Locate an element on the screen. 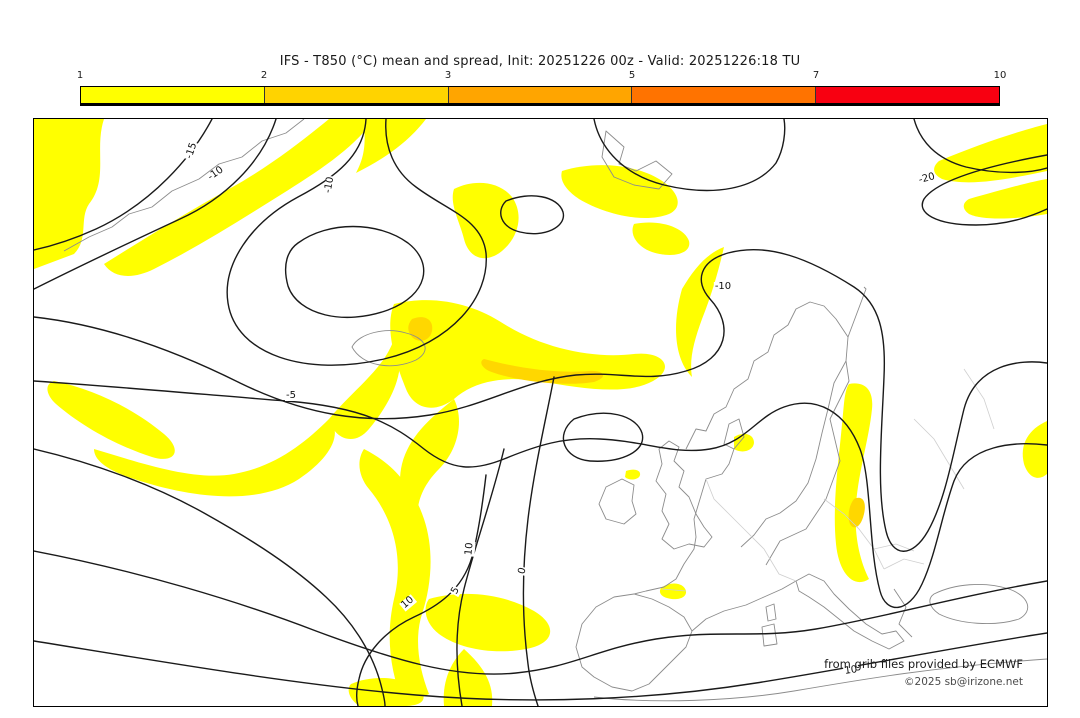 The height and width of the screenshot is (718, 1080). attribution-source: from grib files provided by ECMWF is located at coordinates (923, 664).